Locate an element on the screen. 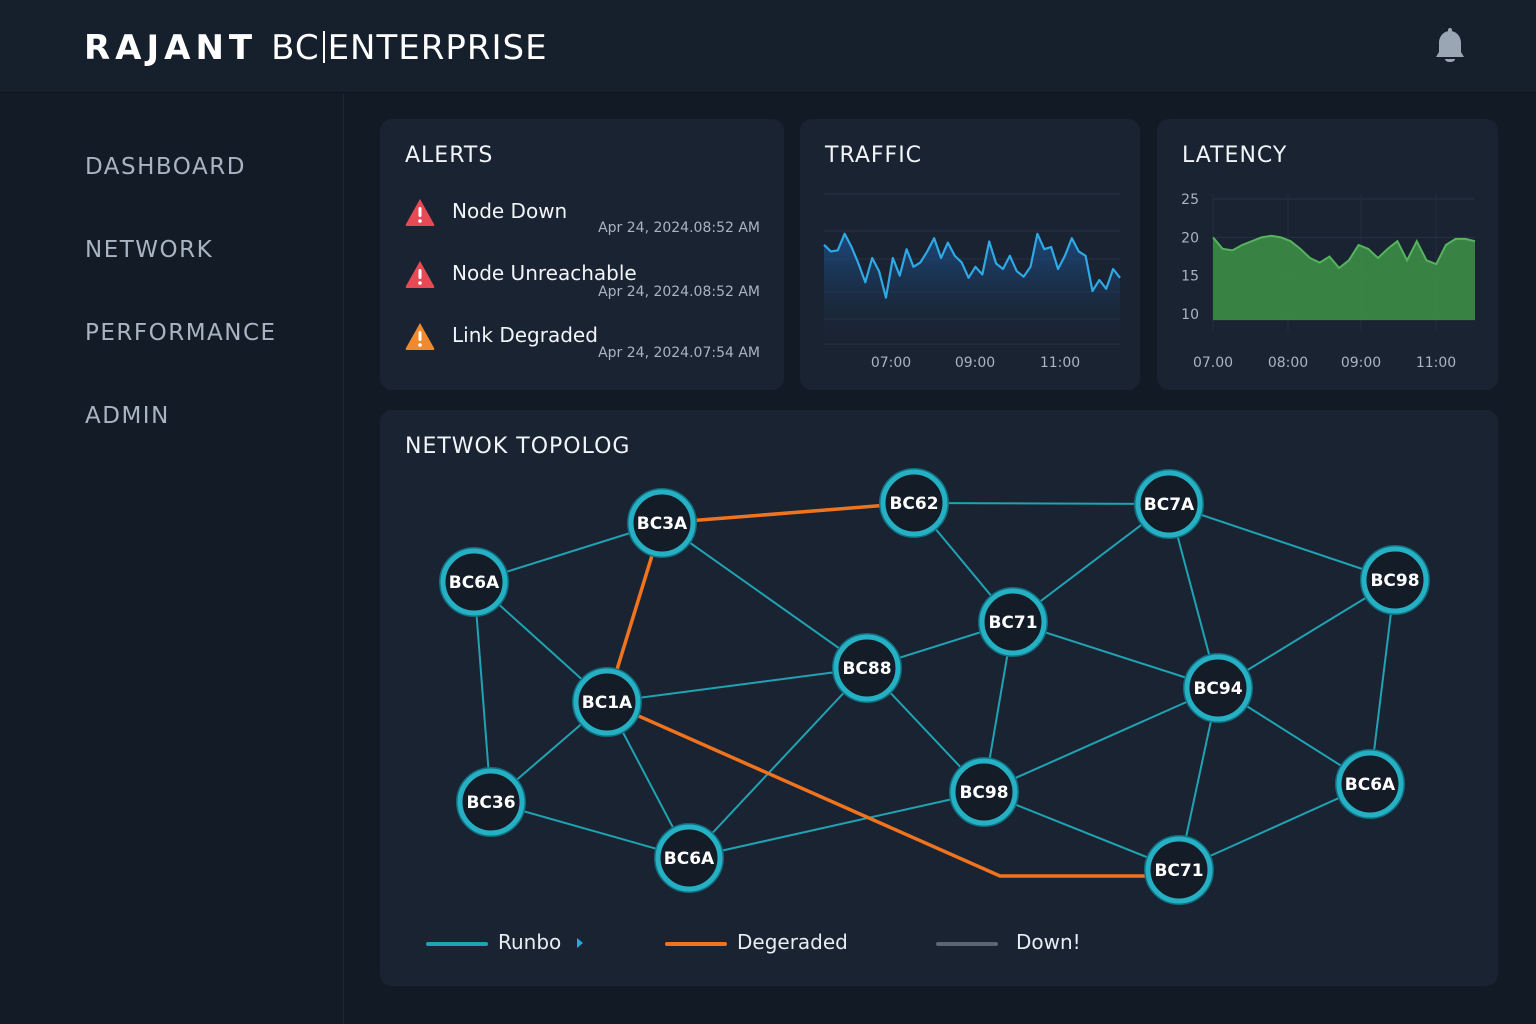 The height and width of the screenshot is (1024, 1536). alerts-title: ALERTS is located at coordinates (449, 155).